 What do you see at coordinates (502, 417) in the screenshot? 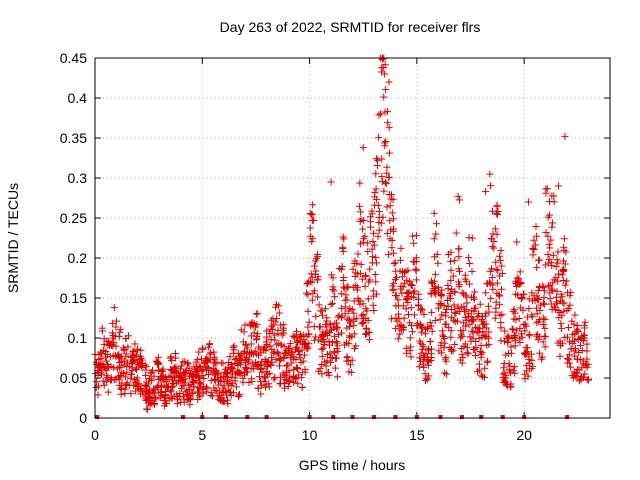
I see `bottom-marker` at bounding box center [502, 417].